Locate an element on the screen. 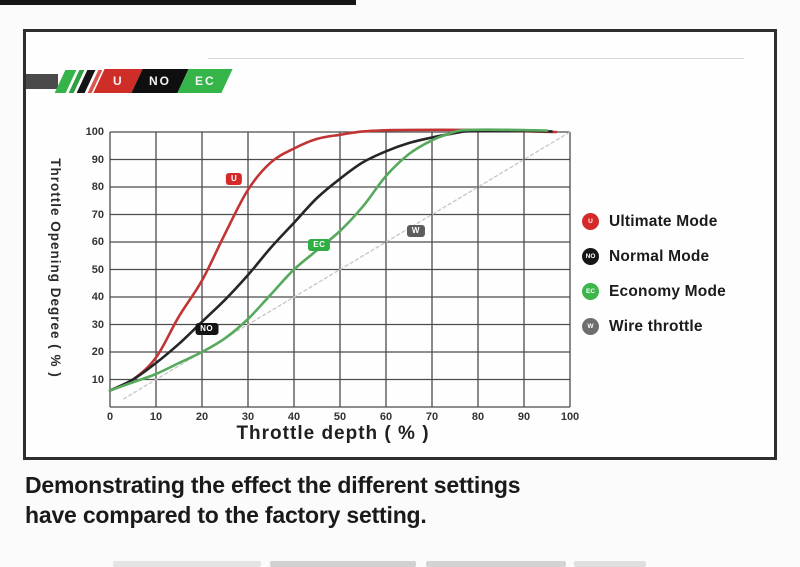 Image resolution: width=800 pixels, height=567 pixels. logo-letter-u: U is located at coordinates (118, 81).